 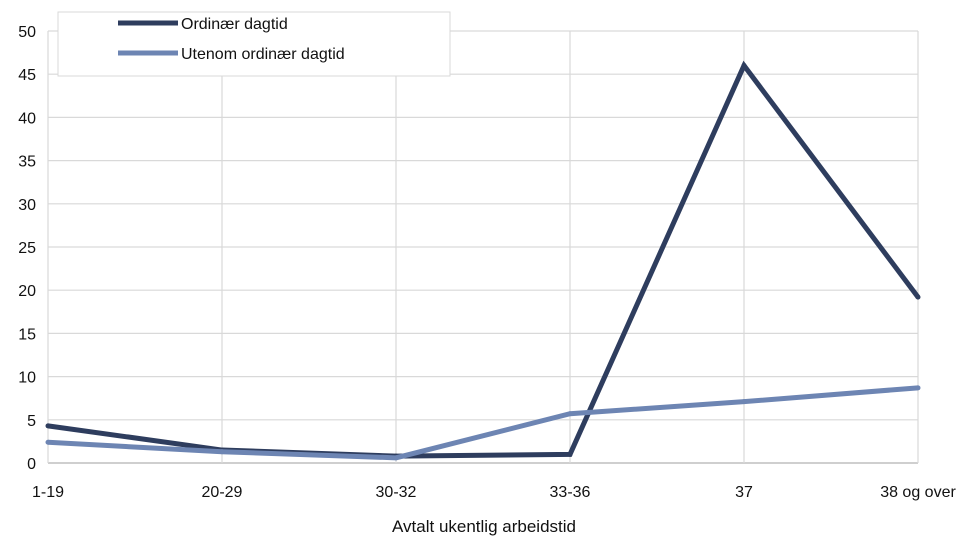 I want to click on y-tick-label: 5, so click(x=31, y=421).